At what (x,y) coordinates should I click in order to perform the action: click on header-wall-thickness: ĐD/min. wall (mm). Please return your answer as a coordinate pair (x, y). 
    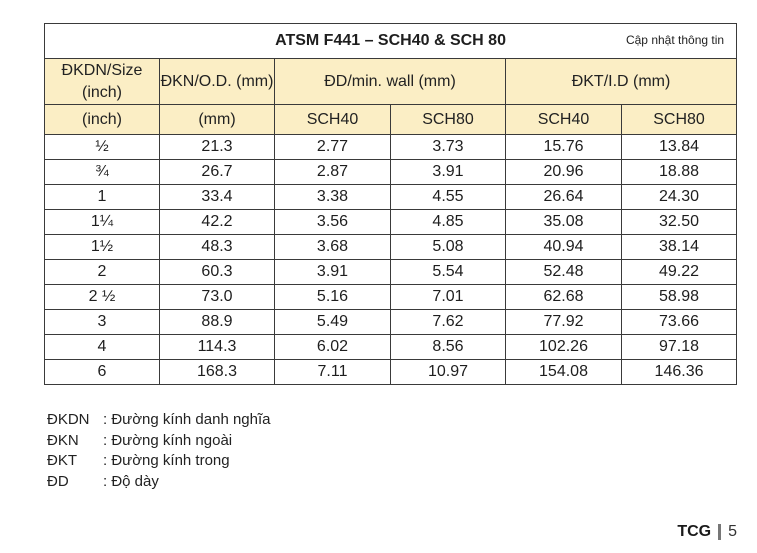
    Looking at the image, I should click on (390, 81).